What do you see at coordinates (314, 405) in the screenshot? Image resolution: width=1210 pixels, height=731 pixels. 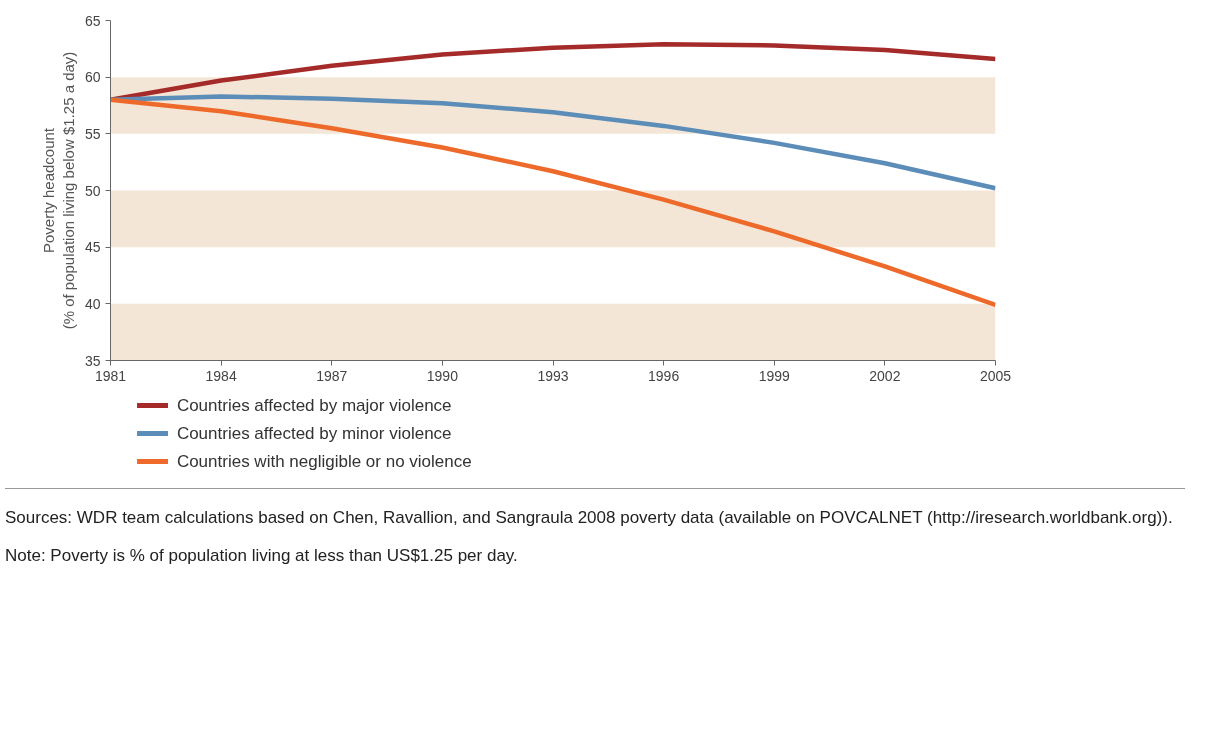 I see `legend-label: Countries affected by major violence` at bounding box center [314, 405].